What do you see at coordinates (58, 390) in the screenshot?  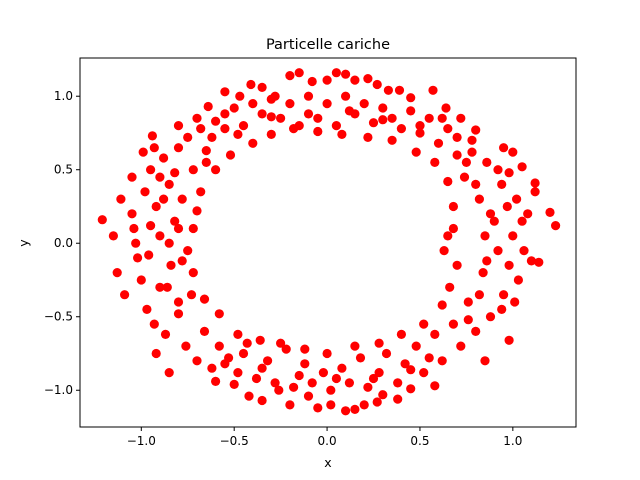 I see `y-tick-label: −1.0` at bounding box center [58, 390].